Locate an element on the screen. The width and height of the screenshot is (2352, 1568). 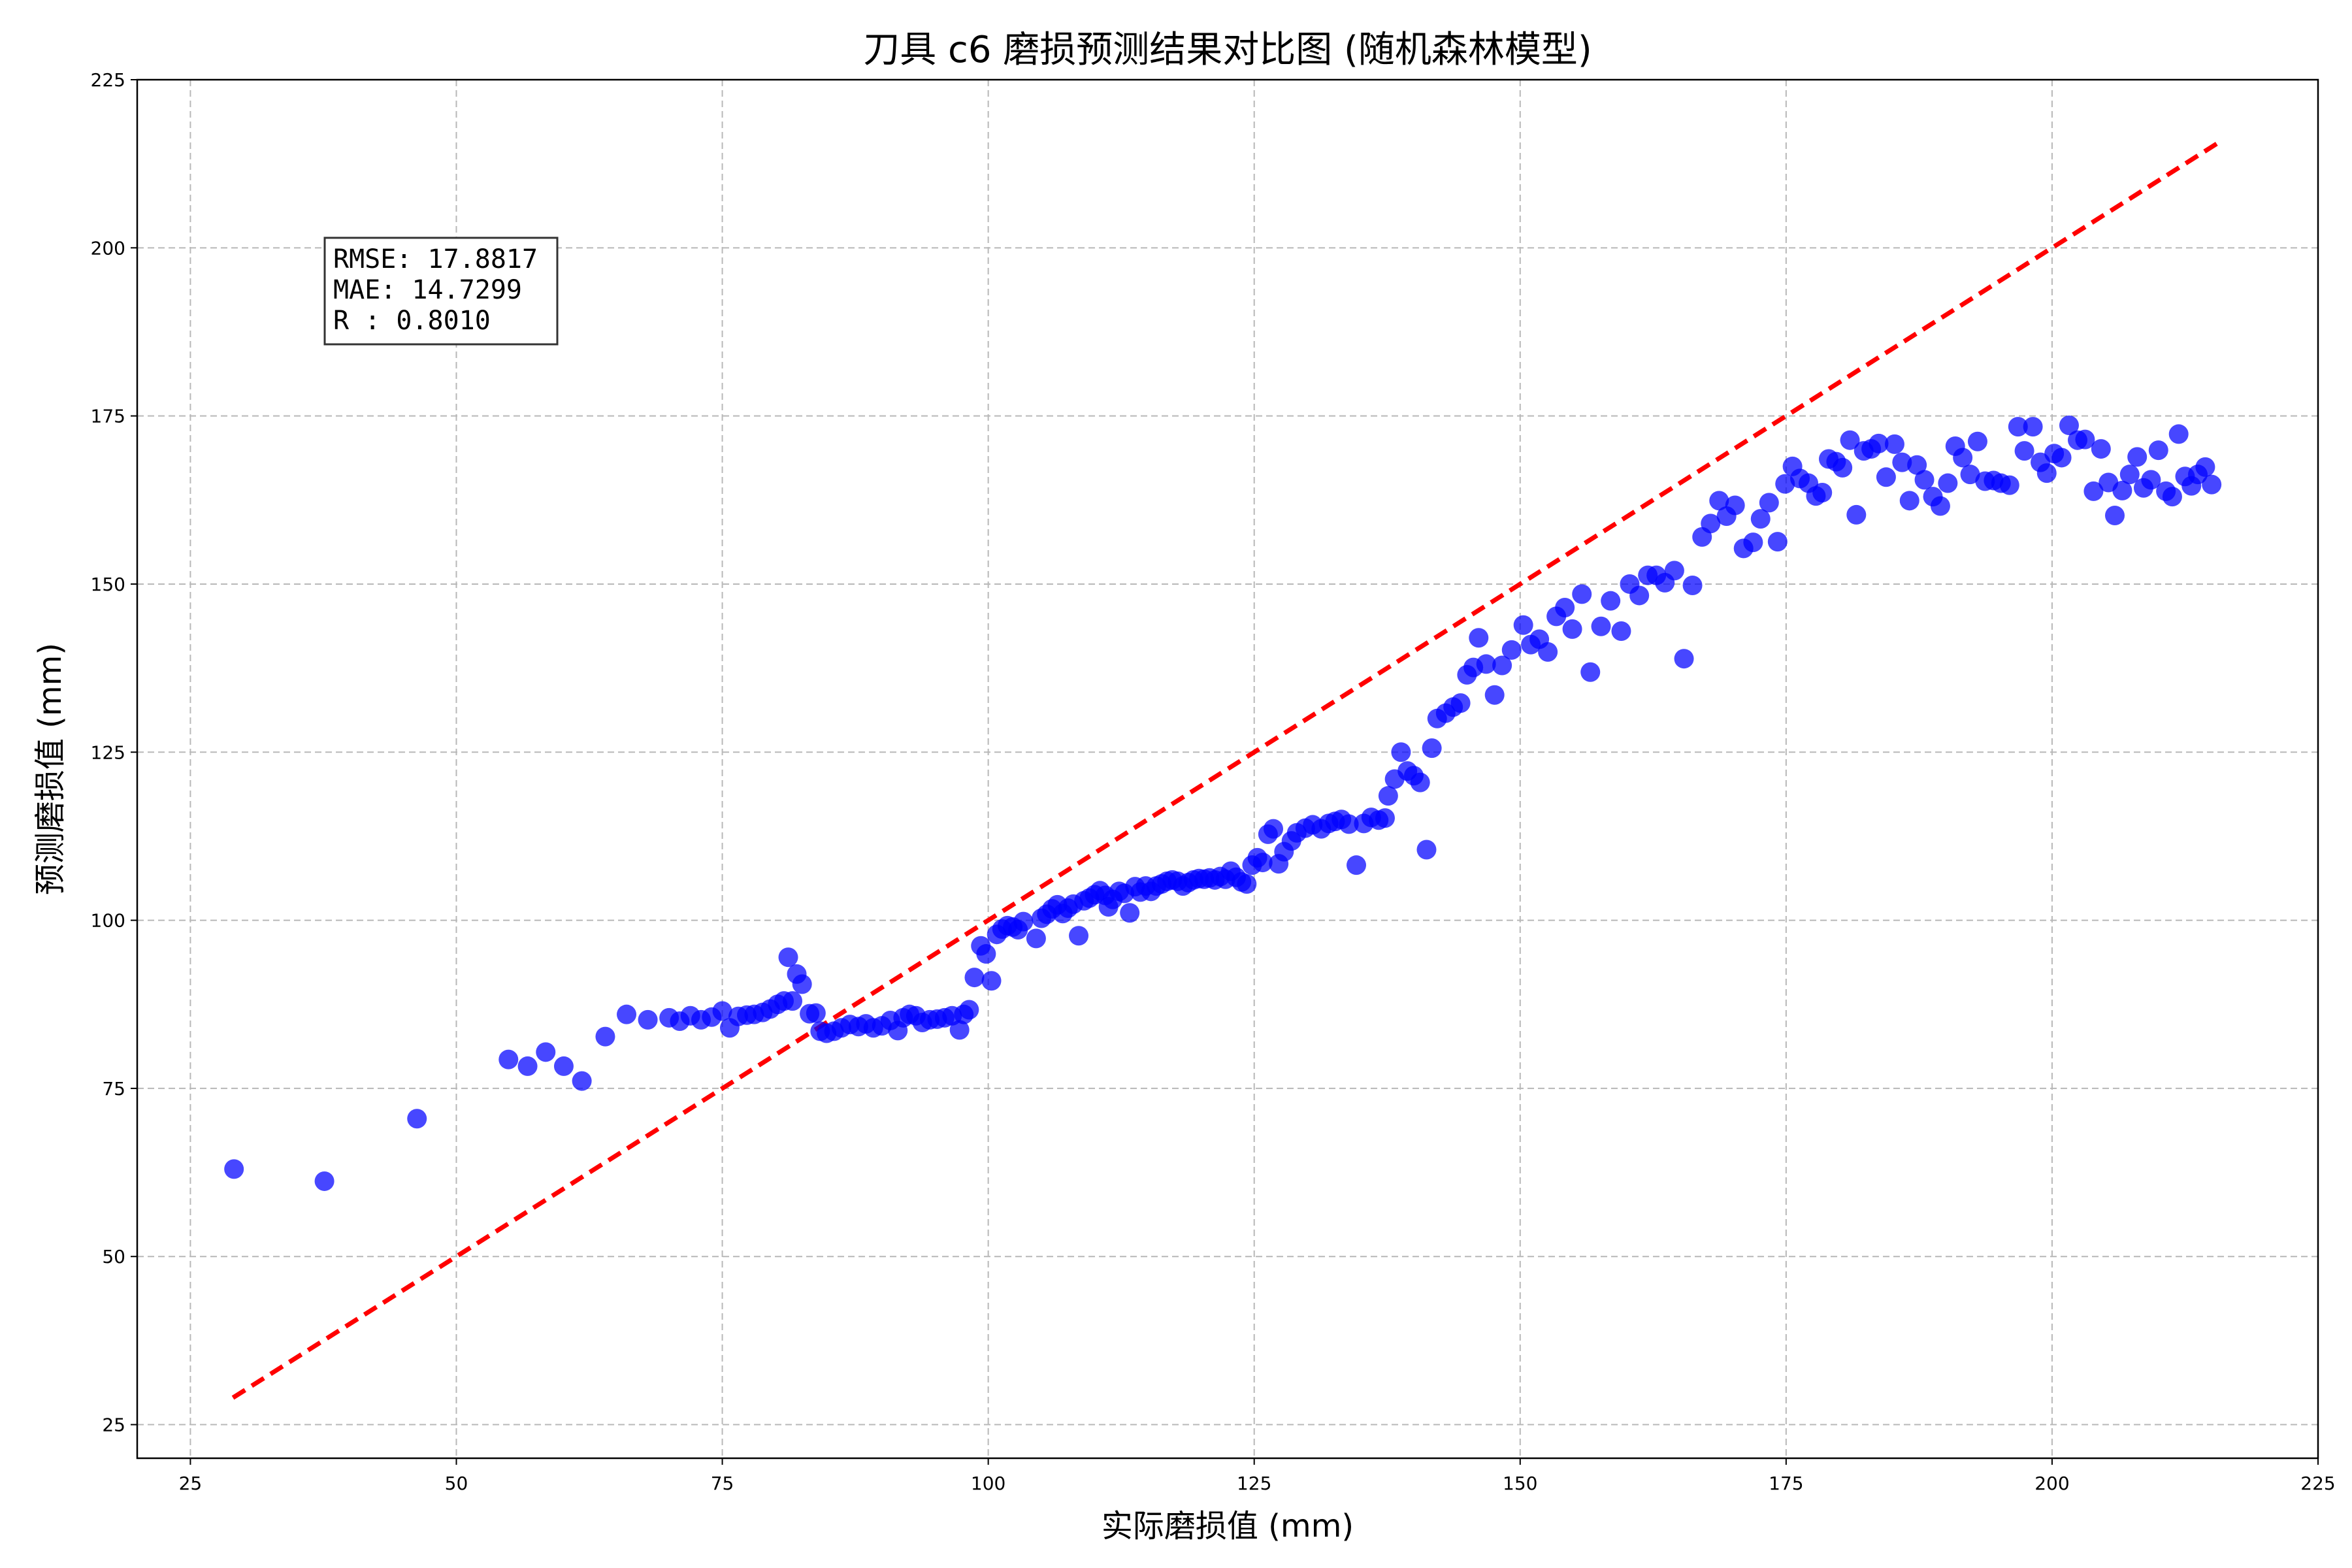
x-axis-label: 实际磨损值 (mm) is located at coordinates (1228, 1526).